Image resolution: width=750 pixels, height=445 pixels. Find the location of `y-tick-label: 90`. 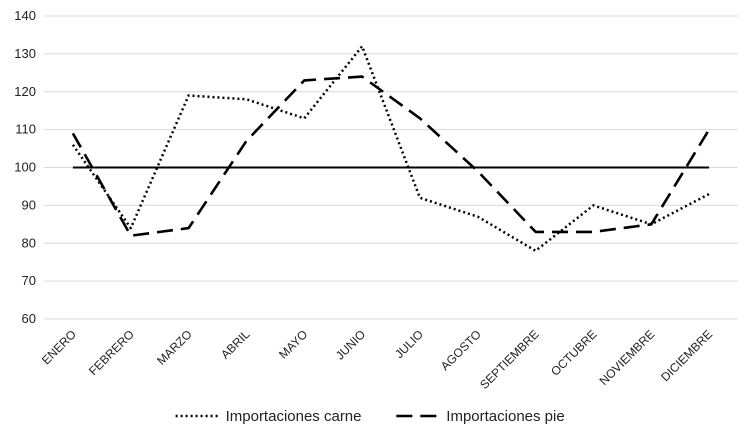

y-tick-label: 90 is located at coordinates (29, 204).